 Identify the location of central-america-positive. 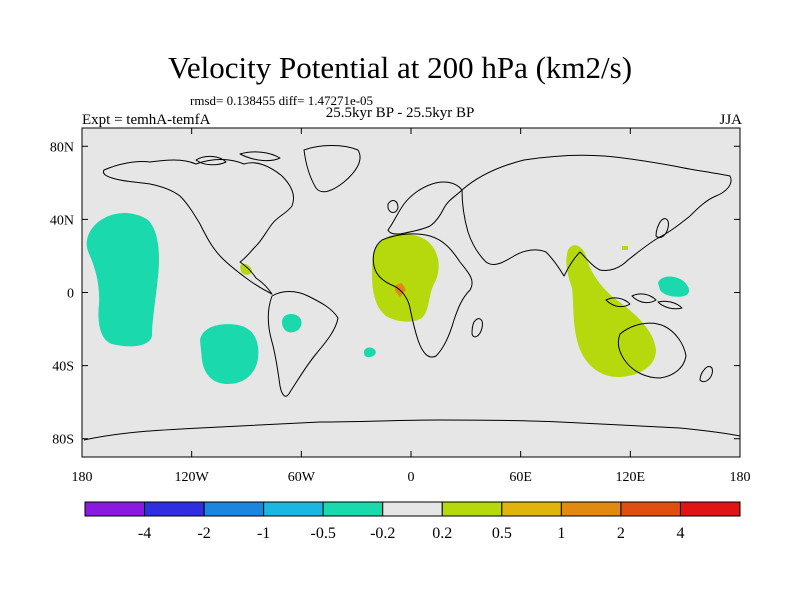
(246, 269).